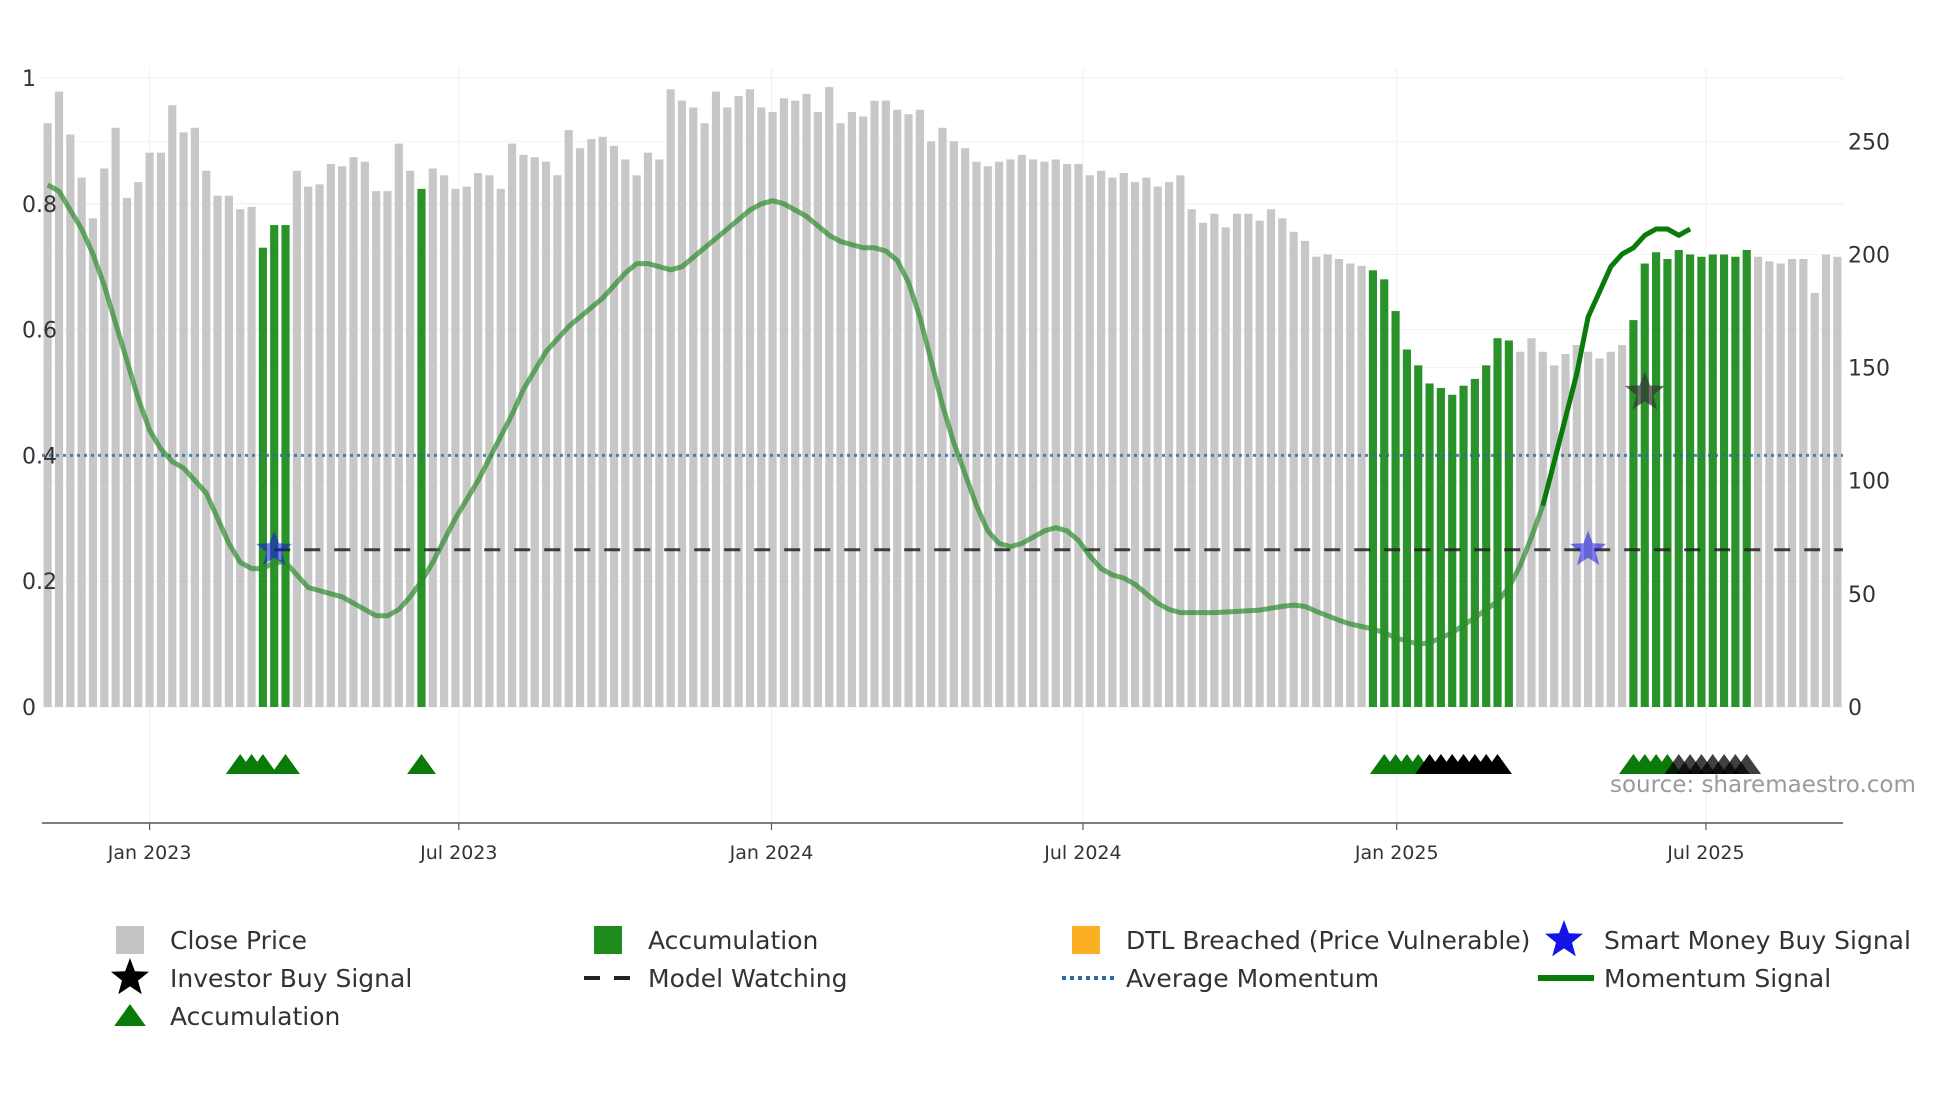 The height and width of the screenshot is (1102, 1960). What do you see at coordinates (960, 468) in the screenshot?
I see `signal-markers` at bounding box center [960, 468].